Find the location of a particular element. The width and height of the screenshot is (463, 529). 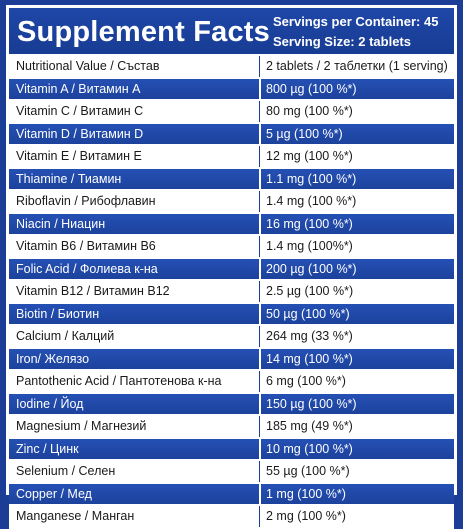

table-row: Vitamin B6 / Витамин B6 1.4 mg (100%*) is located at coordinates (231, 247).